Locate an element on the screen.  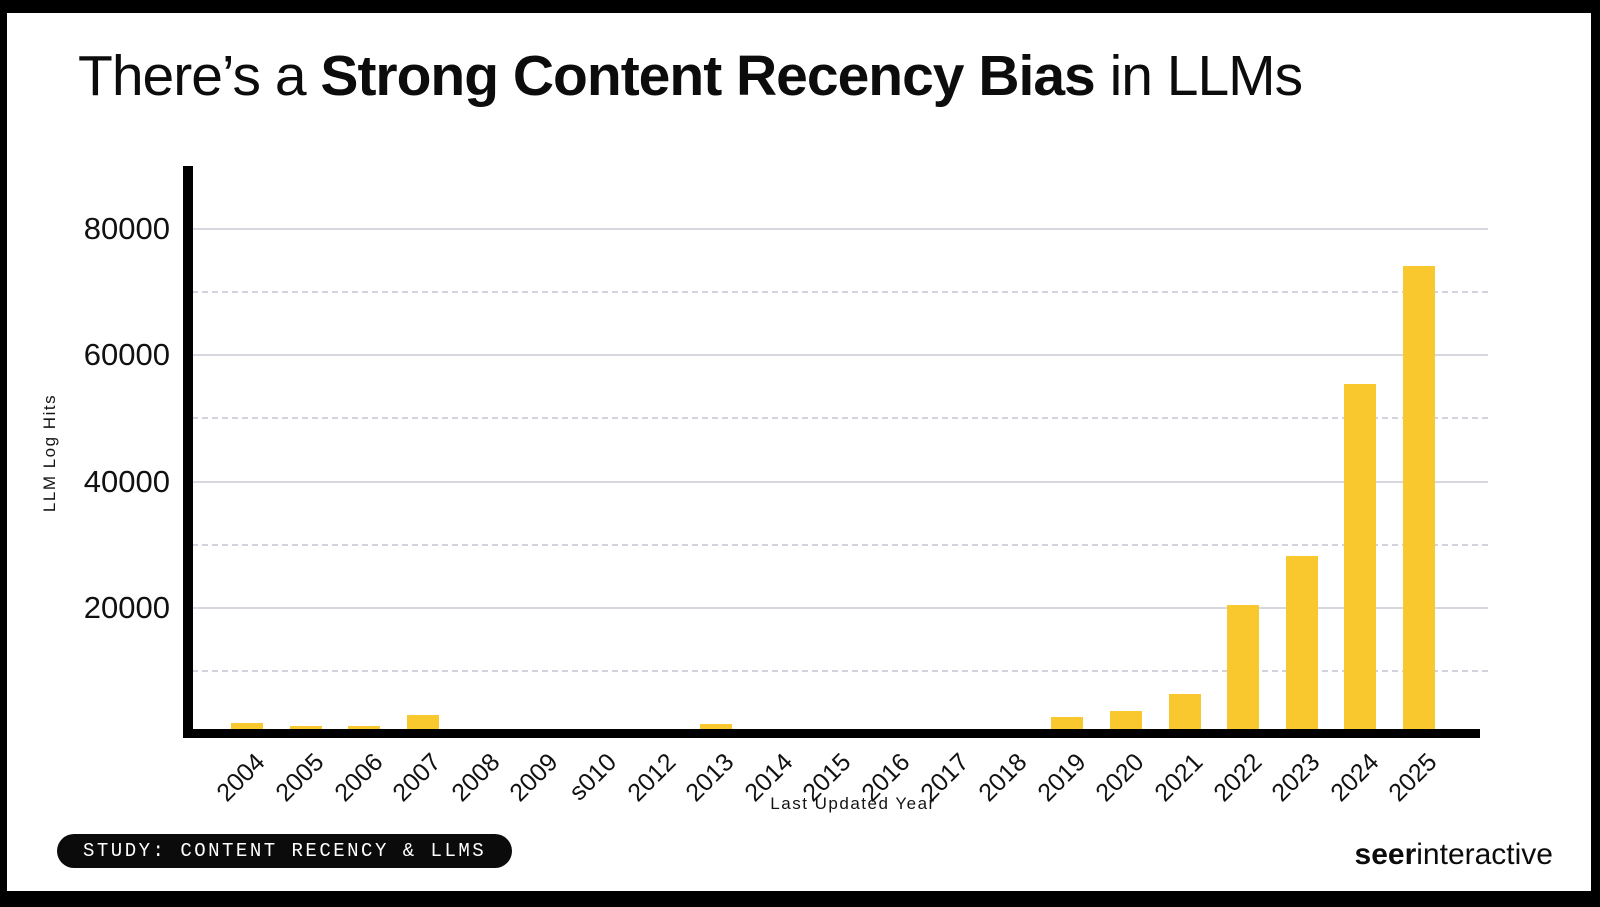
seer-interactive-logo: seerinteractive is located at coordinates (1454, 855).